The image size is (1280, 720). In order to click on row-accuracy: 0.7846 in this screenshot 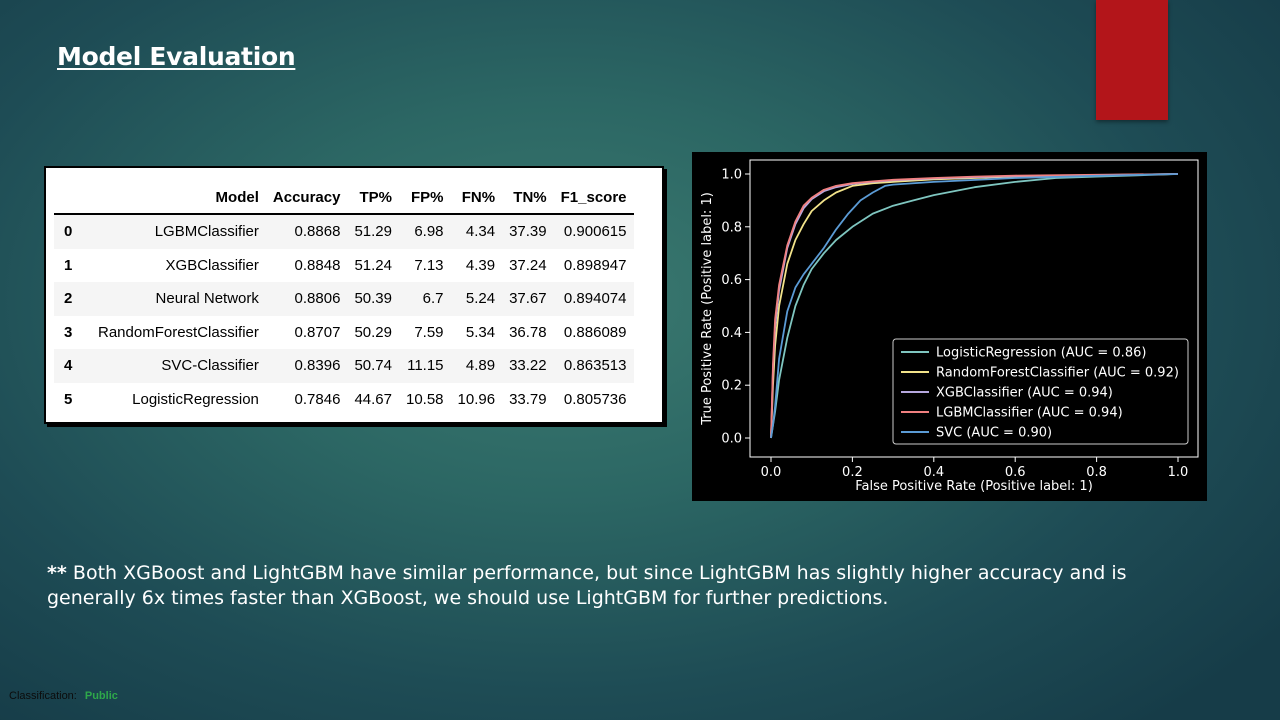, I will do `click(317, 399)`.